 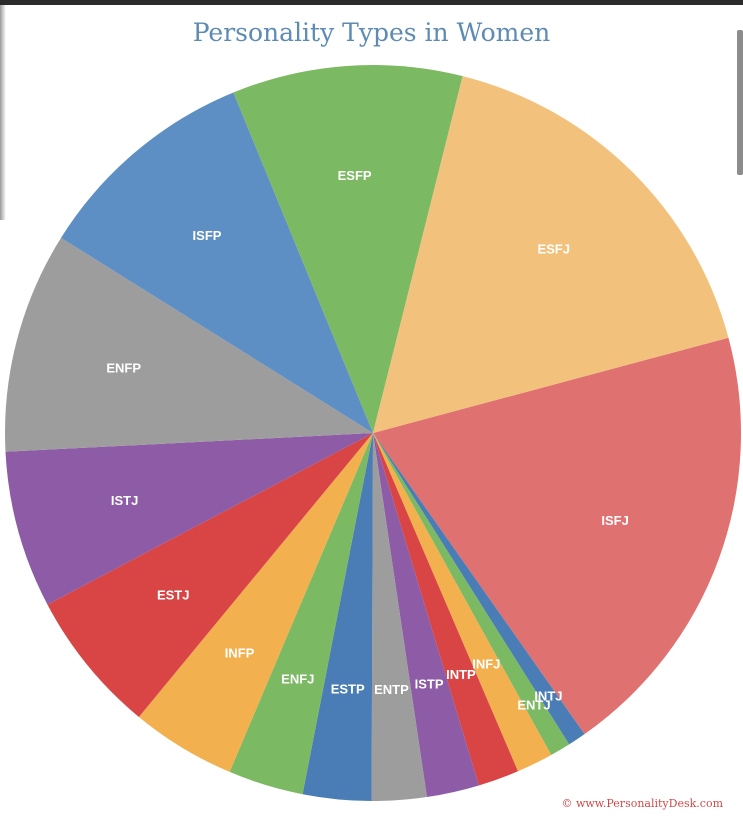 What do you see at coordinates (123, 367) in the screenshot?
I see `slice-label-enfp: ENFP` at bounding box center [123, 367].